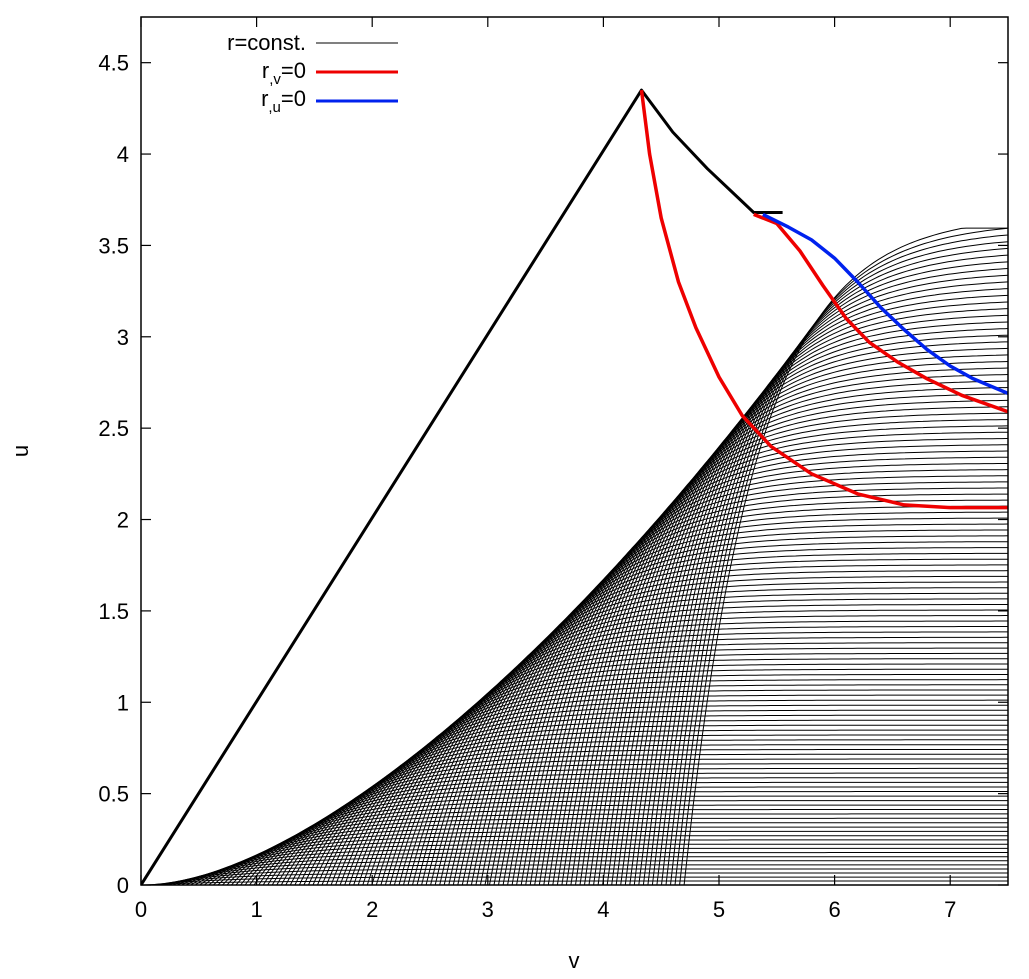 Image resolution: width=1029 pixels, height=979 pixels. I want to click on legend-entry-r-u-zero: r,u=0, so click(329, 101).